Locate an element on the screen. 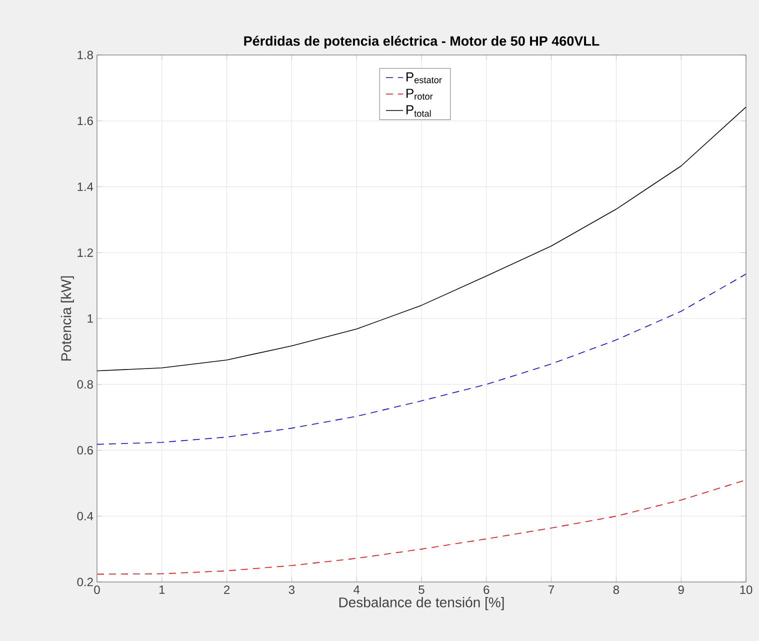  x-tick-label: 8 is located at coordinates (616, 590).